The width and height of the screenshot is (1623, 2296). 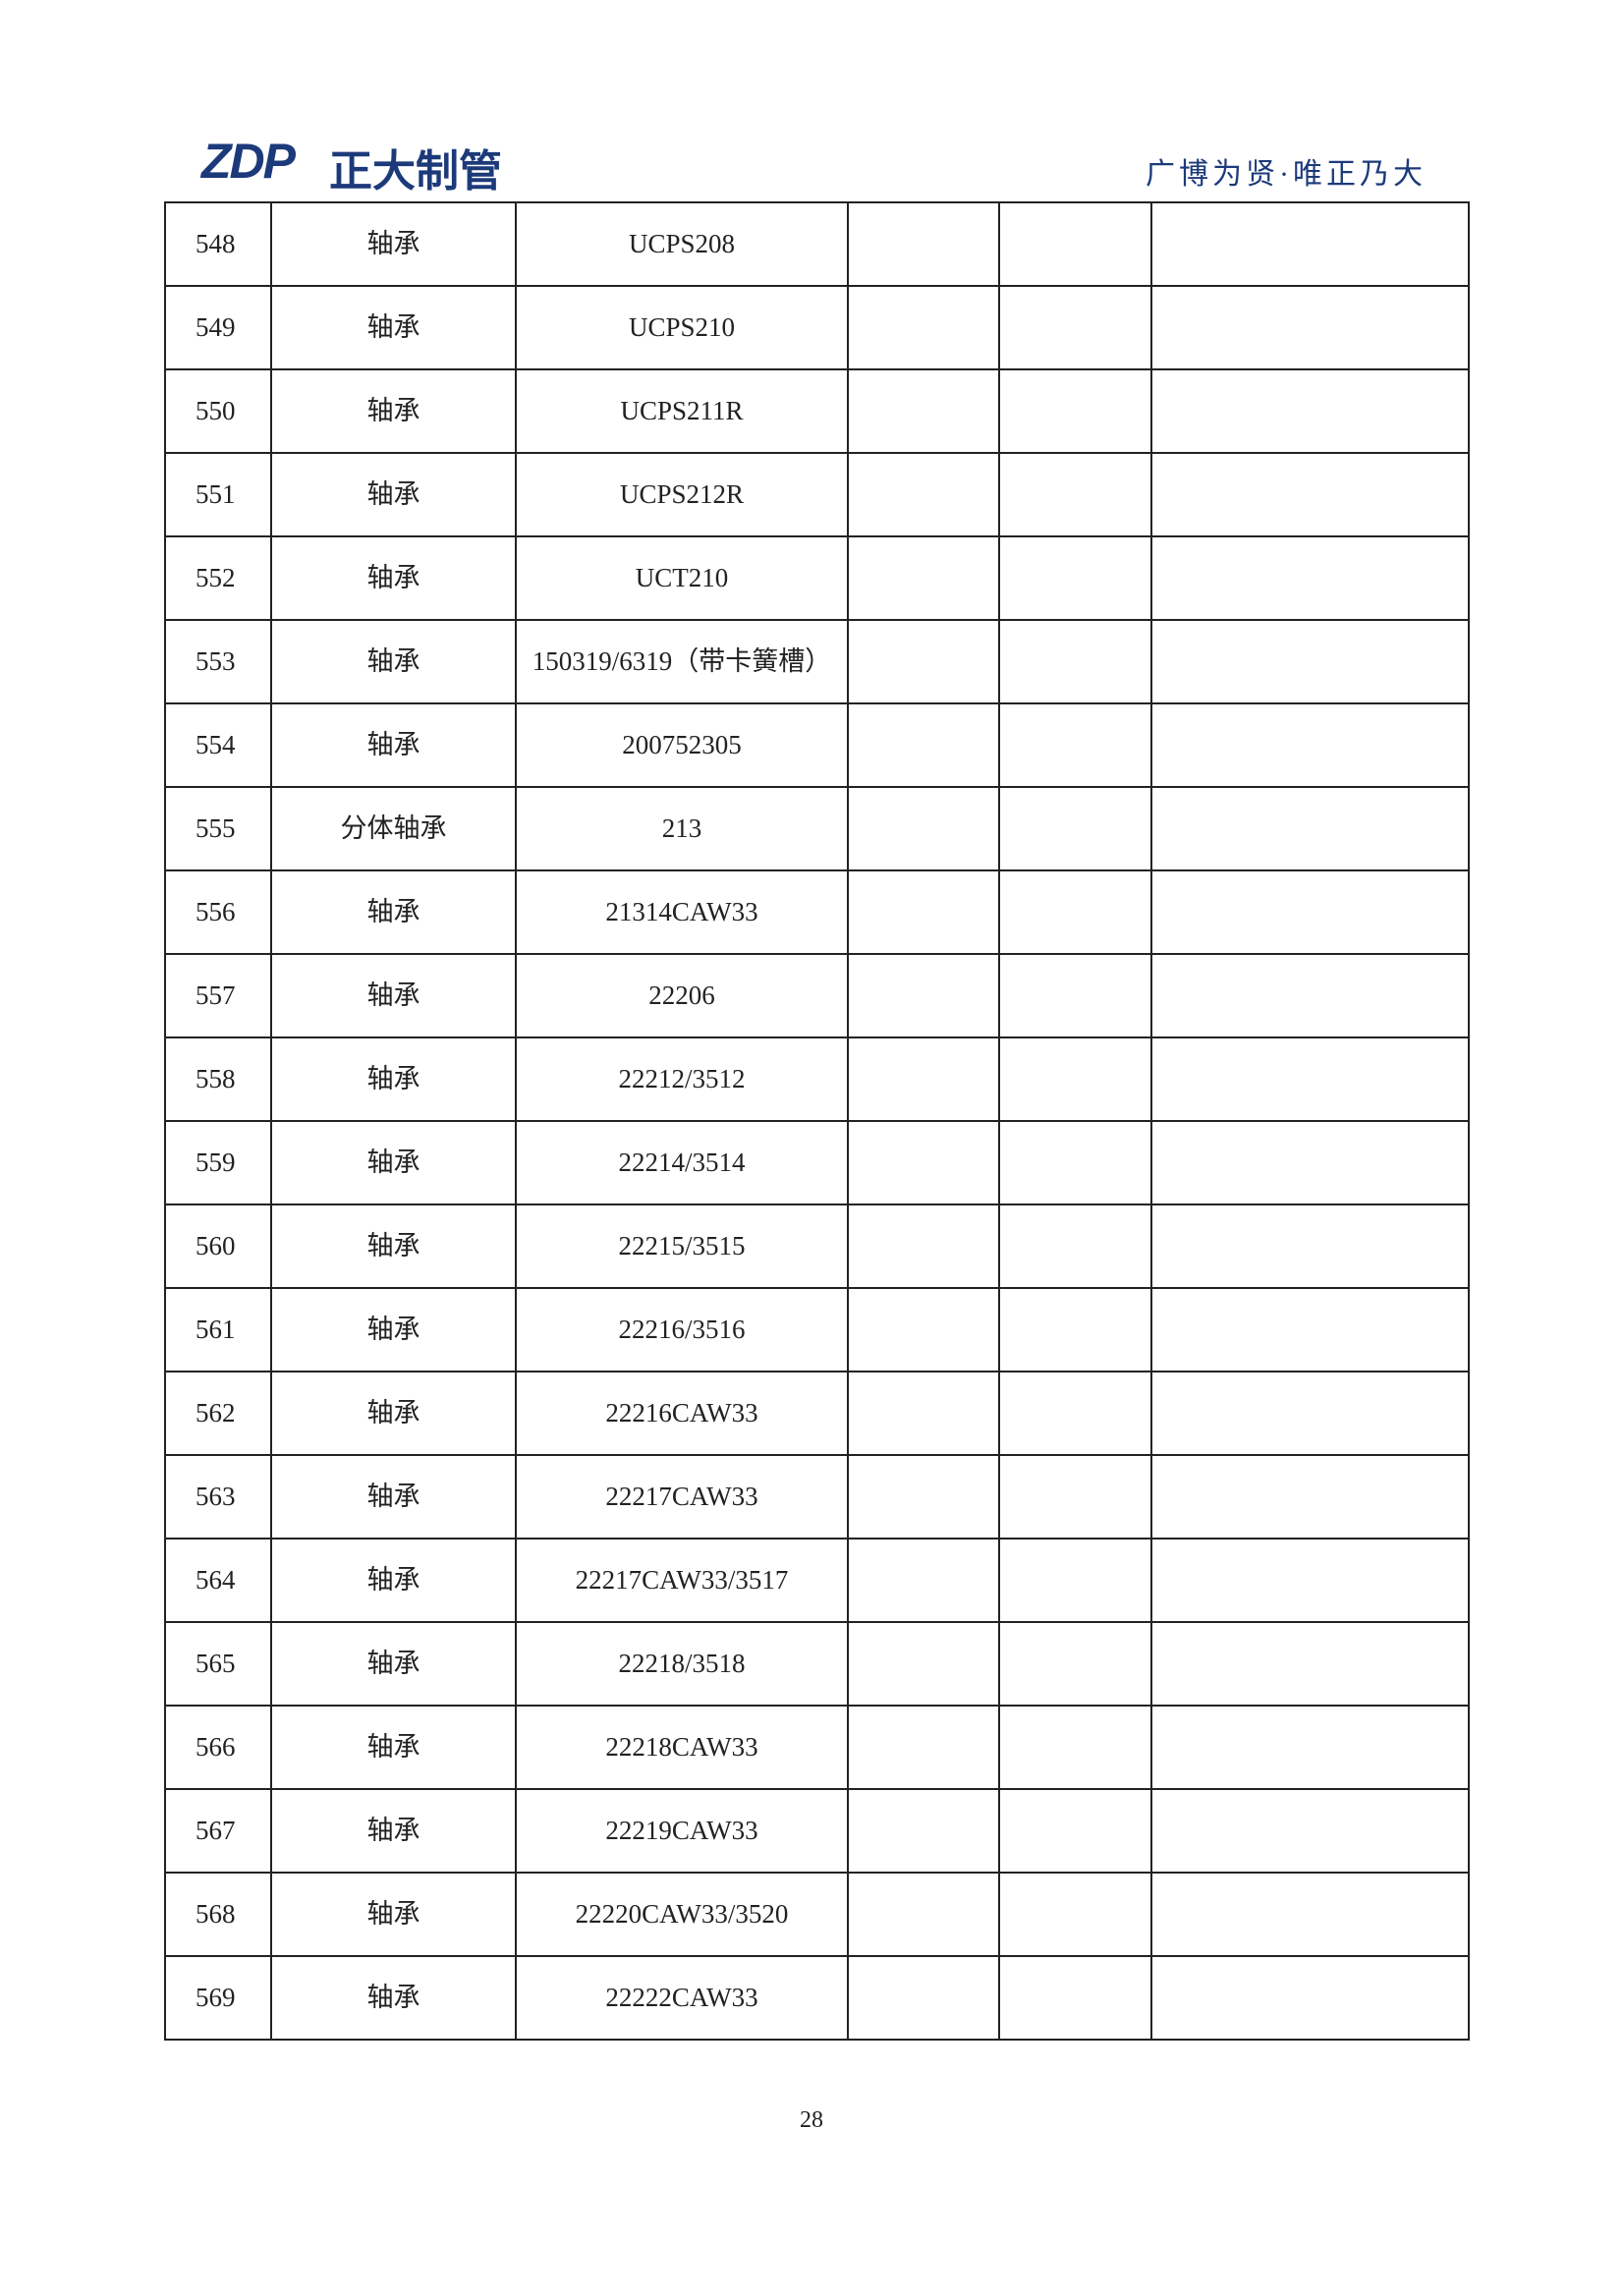 What do you see at coordinates (682, 995) in the screenshot?
I see `item-model: 22206` at bounding box center [682, 995].